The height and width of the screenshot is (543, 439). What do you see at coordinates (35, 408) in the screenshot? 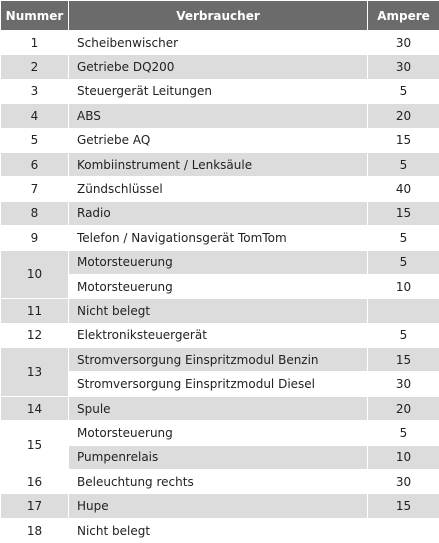
I see `number-cell: 14` at bounding box center [35, 408].